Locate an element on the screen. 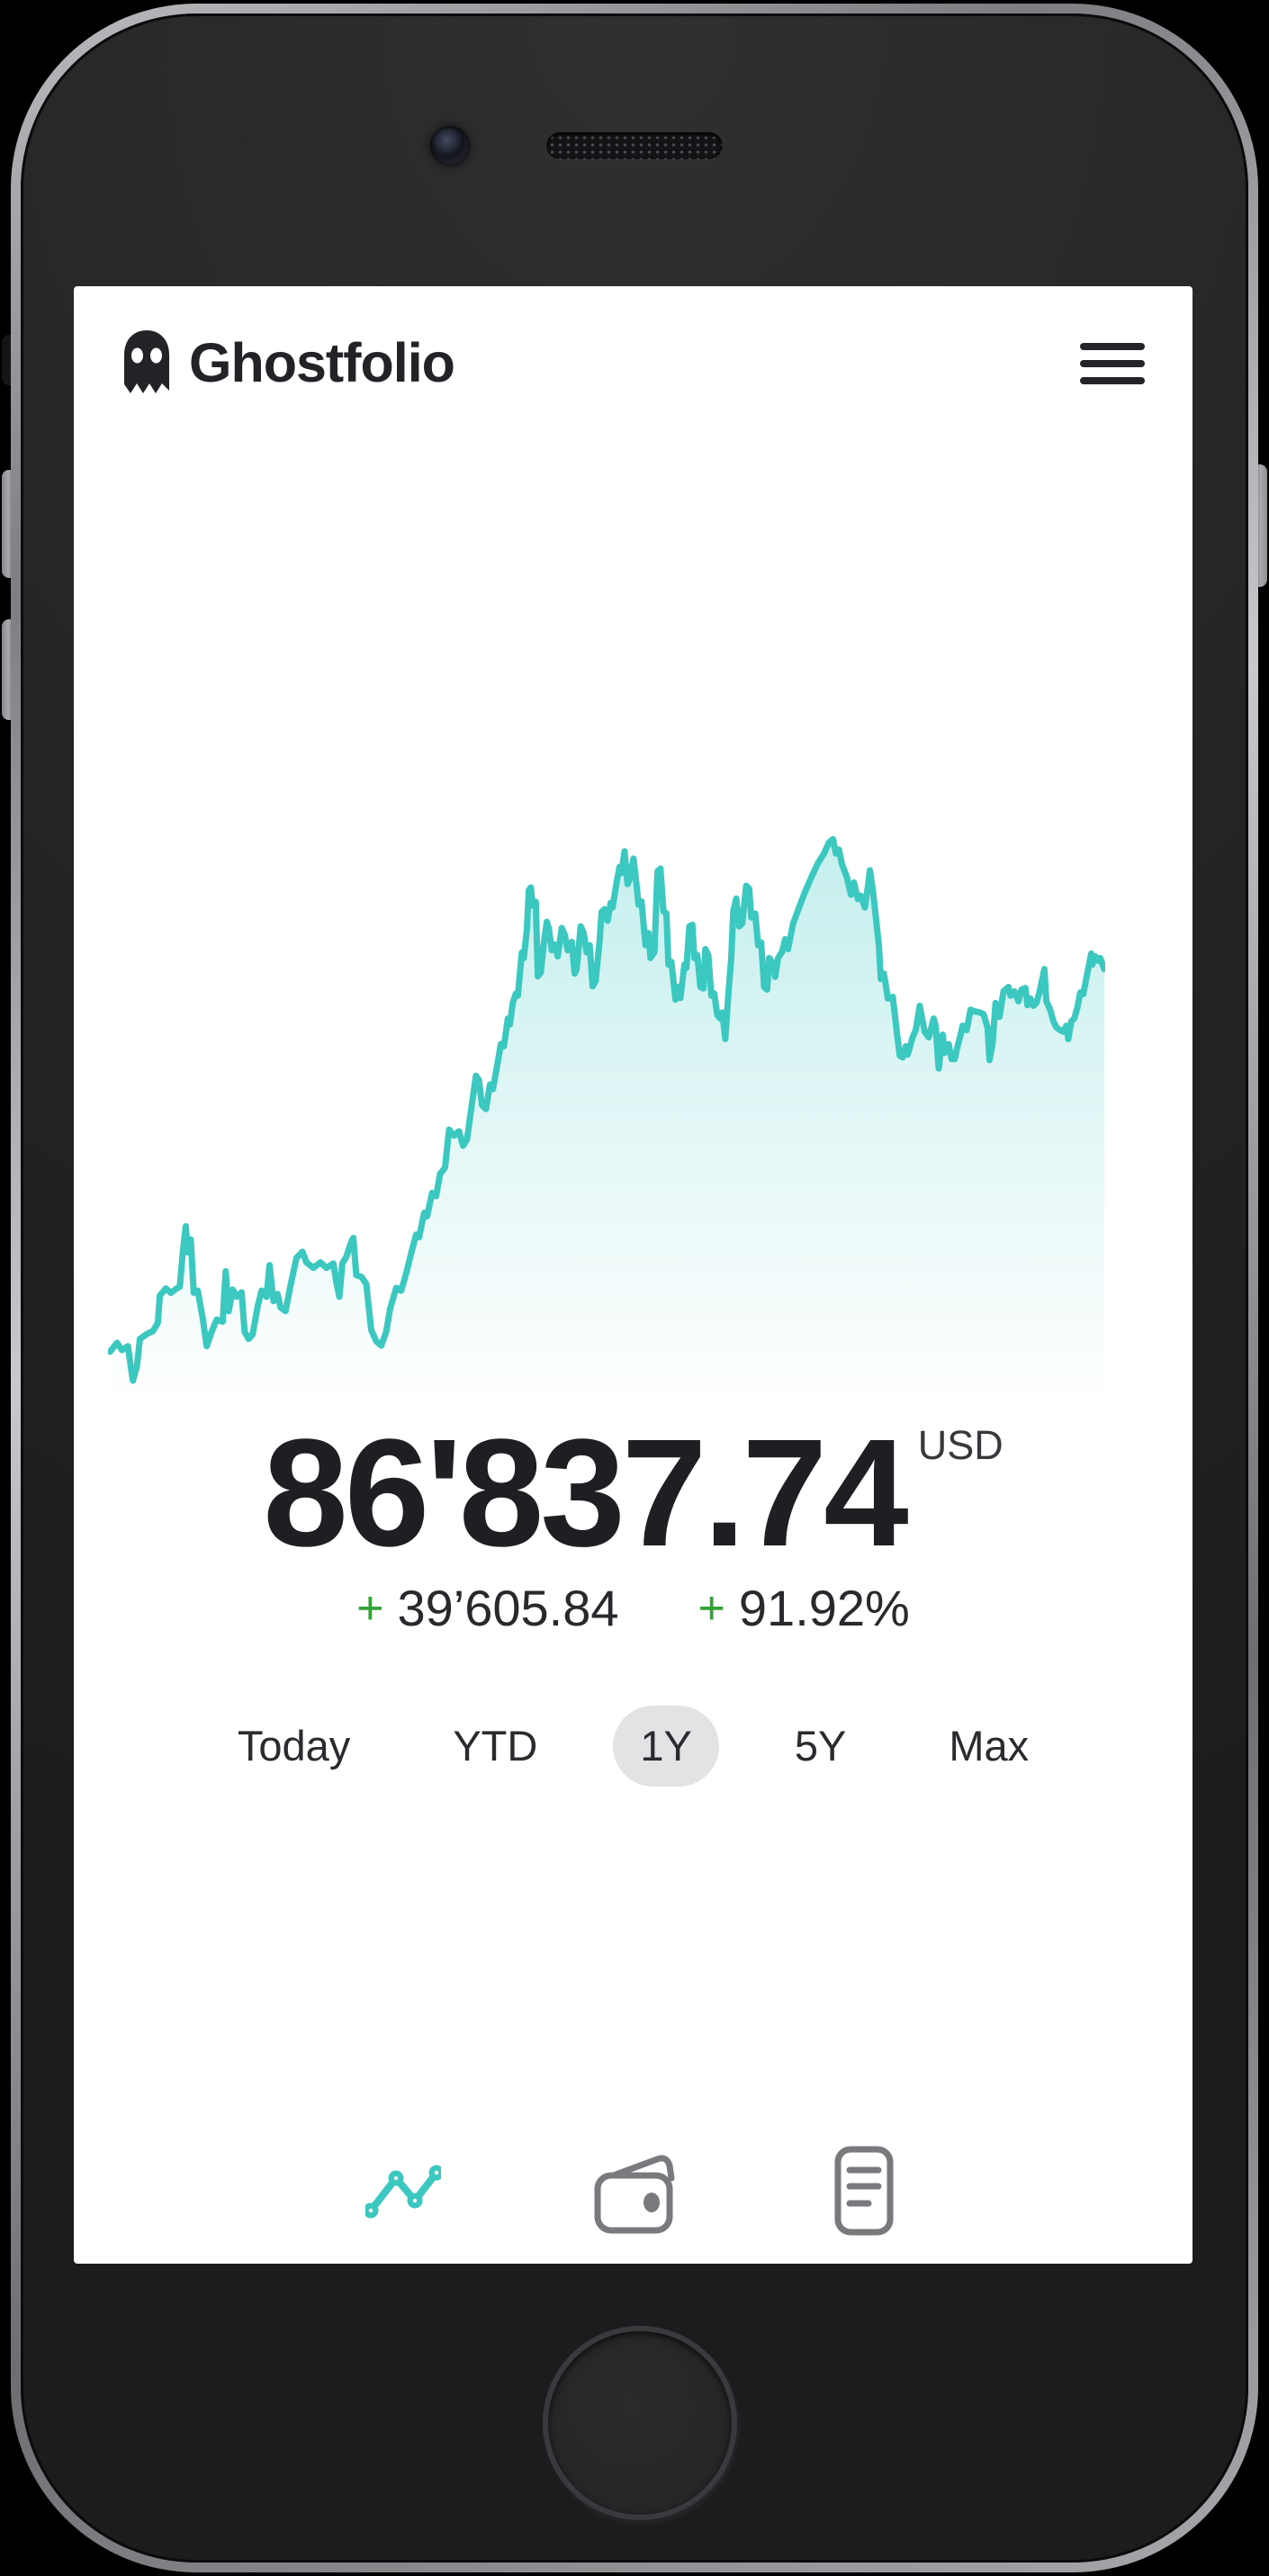 This screenshot has width=1269, height=2576. period-selector: Today YTD 1Y 5Y Max is located at coordinates (633, 1746).